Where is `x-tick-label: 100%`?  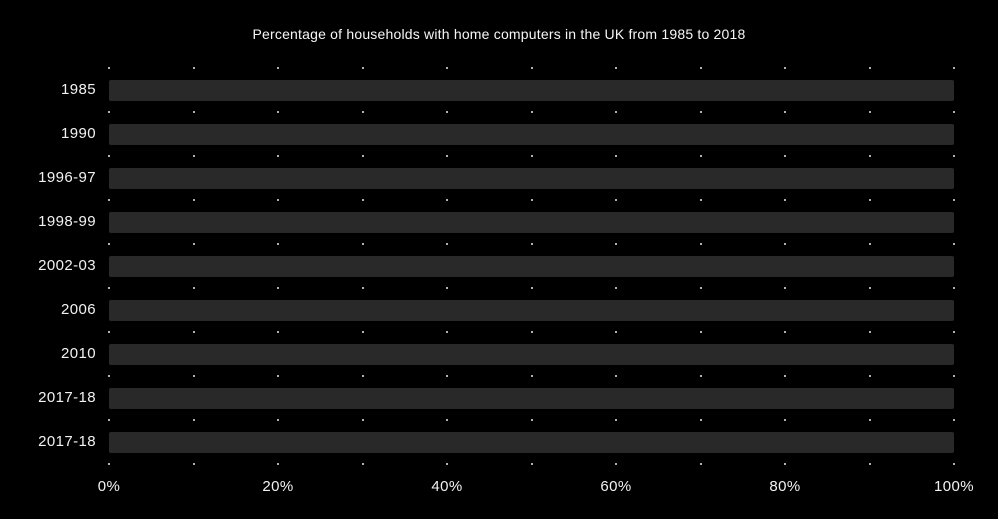
x-tick-label: 100% is located at coordinates (954, 486).